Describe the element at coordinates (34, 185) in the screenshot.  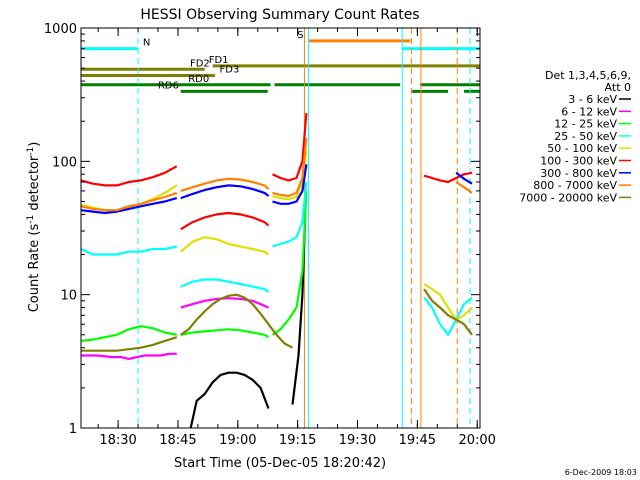
I see `y-axis-label-tail: detector` at that location.